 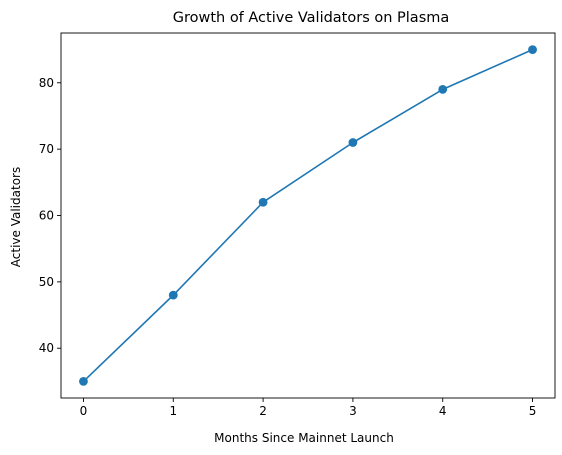 What do you see at coordinates (46, 83) in the screenshot?
I see `y-tick-label: 80` at bounding box center [46, 83].